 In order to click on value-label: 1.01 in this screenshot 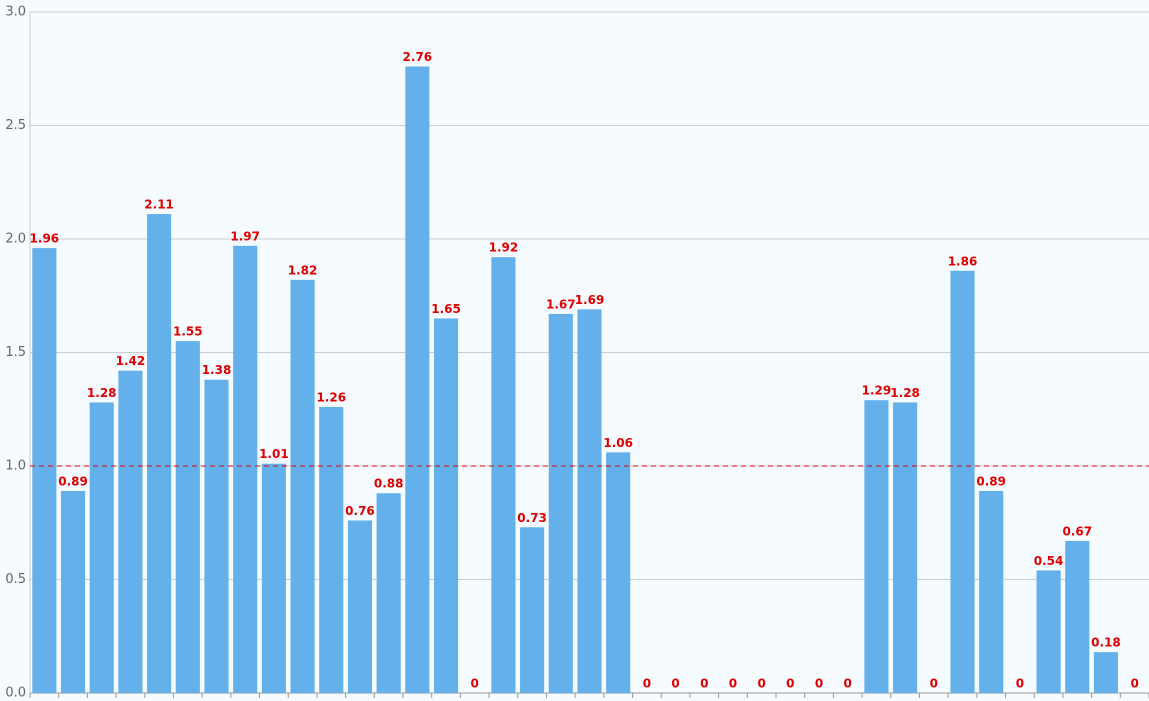, I will do `click(274, 454)`.